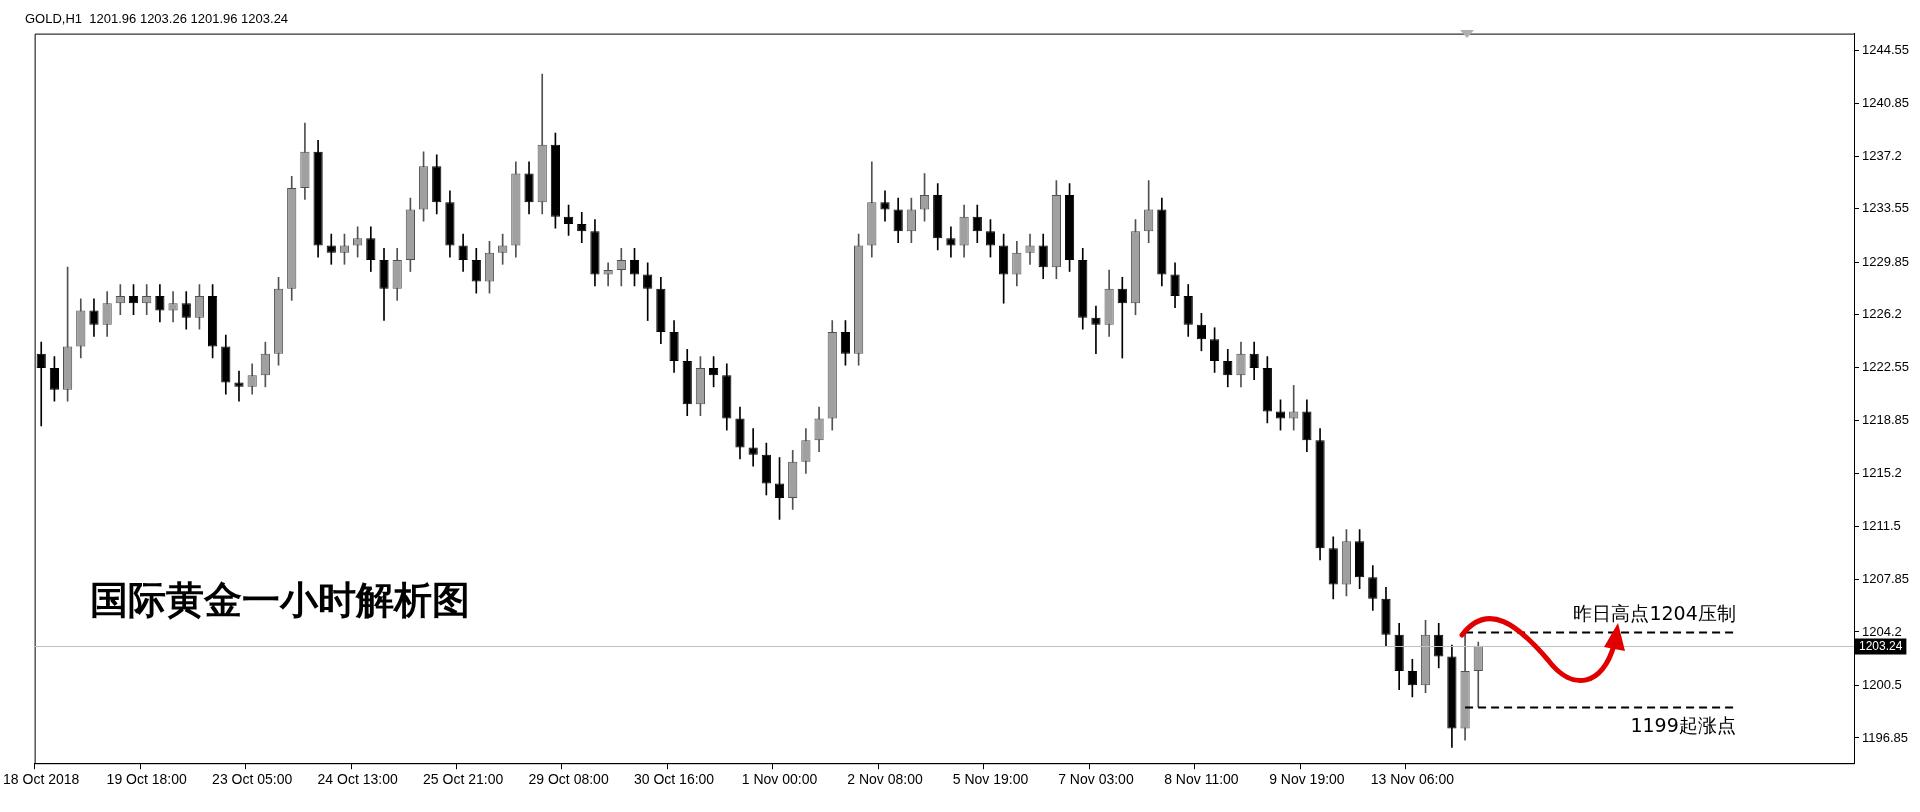 The height and width of the screenshot is (812, 1920). Describe the element at coordinates (157, 19) in the screenshot. I see `chart-title: GOLD,H1 1201.96 1203.26 1201.96 1203.24` at that location.